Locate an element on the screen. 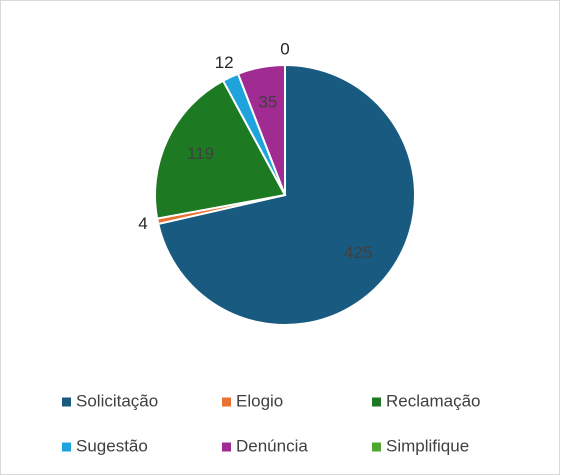 The image size is (561, 476). legend-label: Solicitação is located at coordinates (117, 400).